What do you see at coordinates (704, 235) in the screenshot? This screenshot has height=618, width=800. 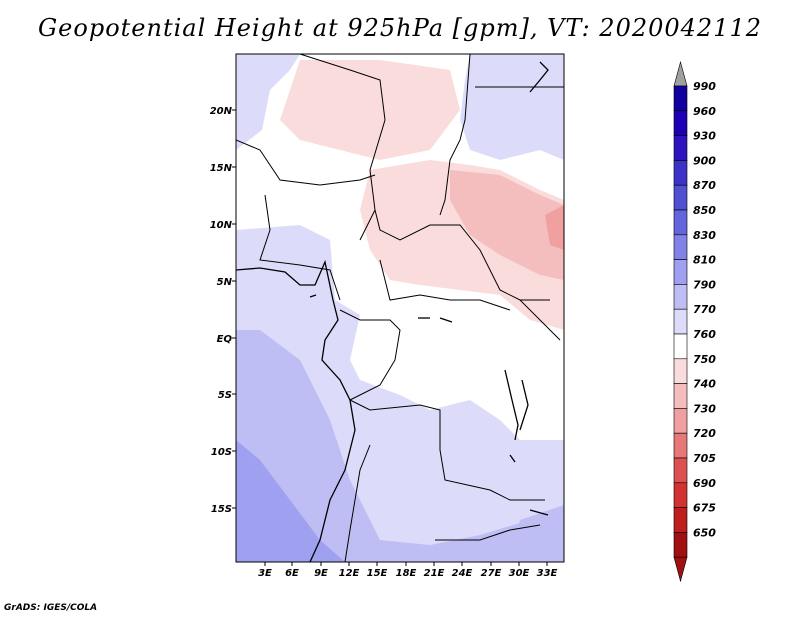 I see `legend-label: 830` at bounding box center [704, 235].